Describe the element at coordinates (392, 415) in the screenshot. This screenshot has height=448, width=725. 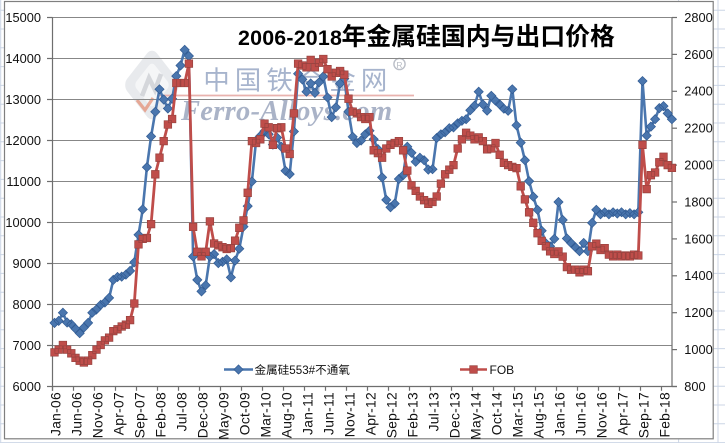
I see `svg-text: Sep-12` at that location.